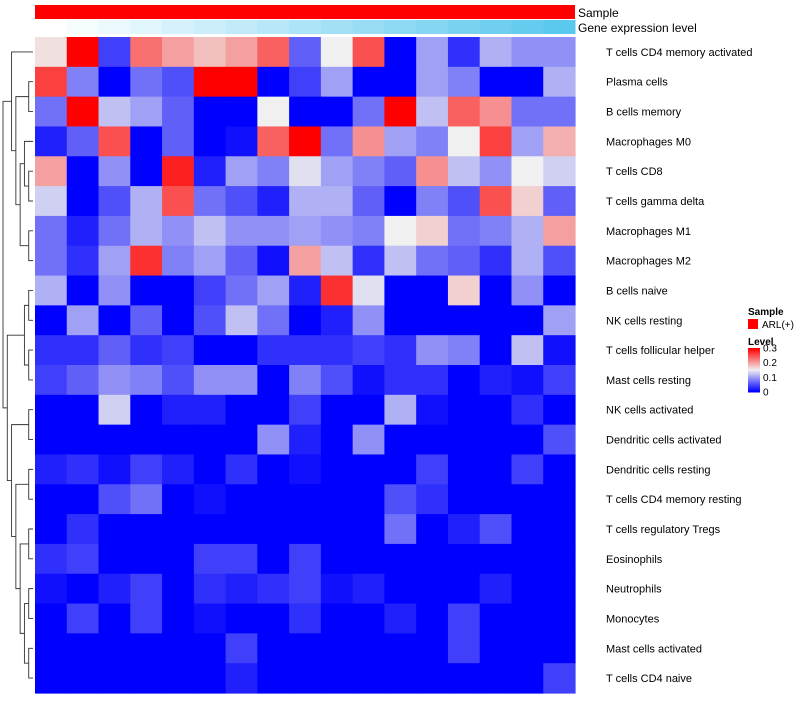 This screenshot has width=800, height=705. Describe the element at coordinates (770, 349) in the screenshot. I see `legend-level-tick-label: 0.3` at that location.